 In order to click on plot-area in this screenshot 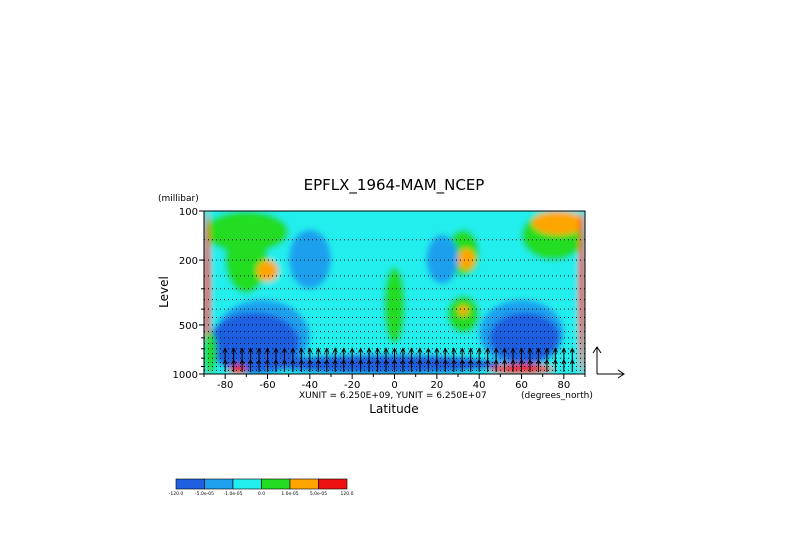, I will do `click(394, 292)`.